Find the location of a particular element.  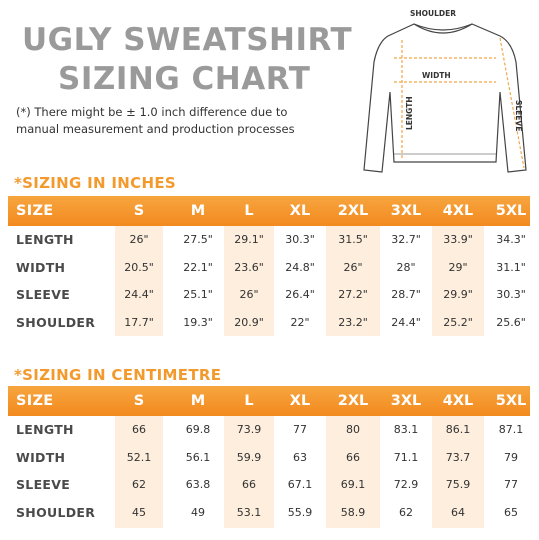

table-cell: 63.8 is located at coordinates (198, 484).